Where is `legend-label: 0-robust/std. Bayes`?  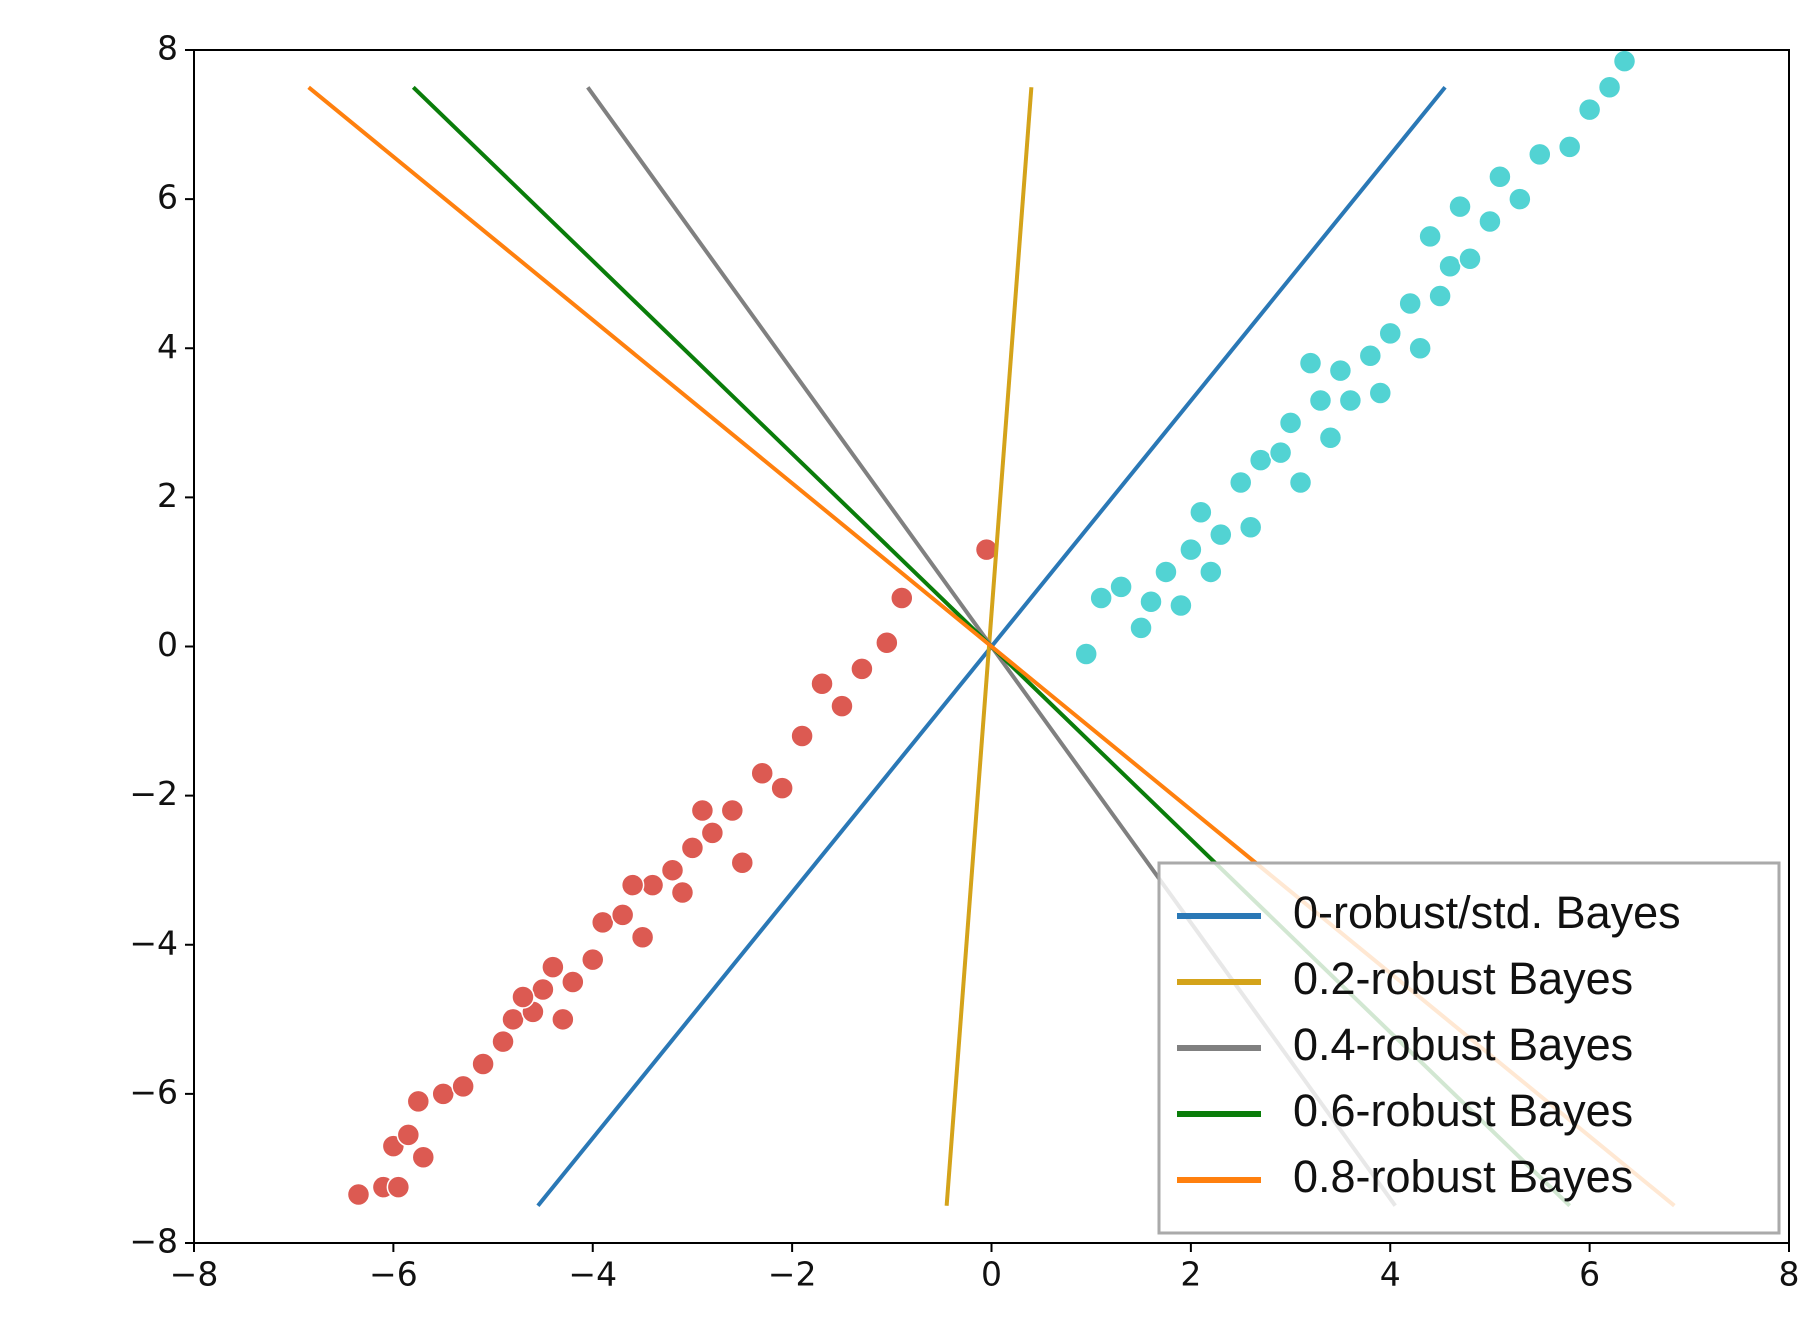 legend-label: 0-robust/std. Bayes is located at coordinates (1487, 912).